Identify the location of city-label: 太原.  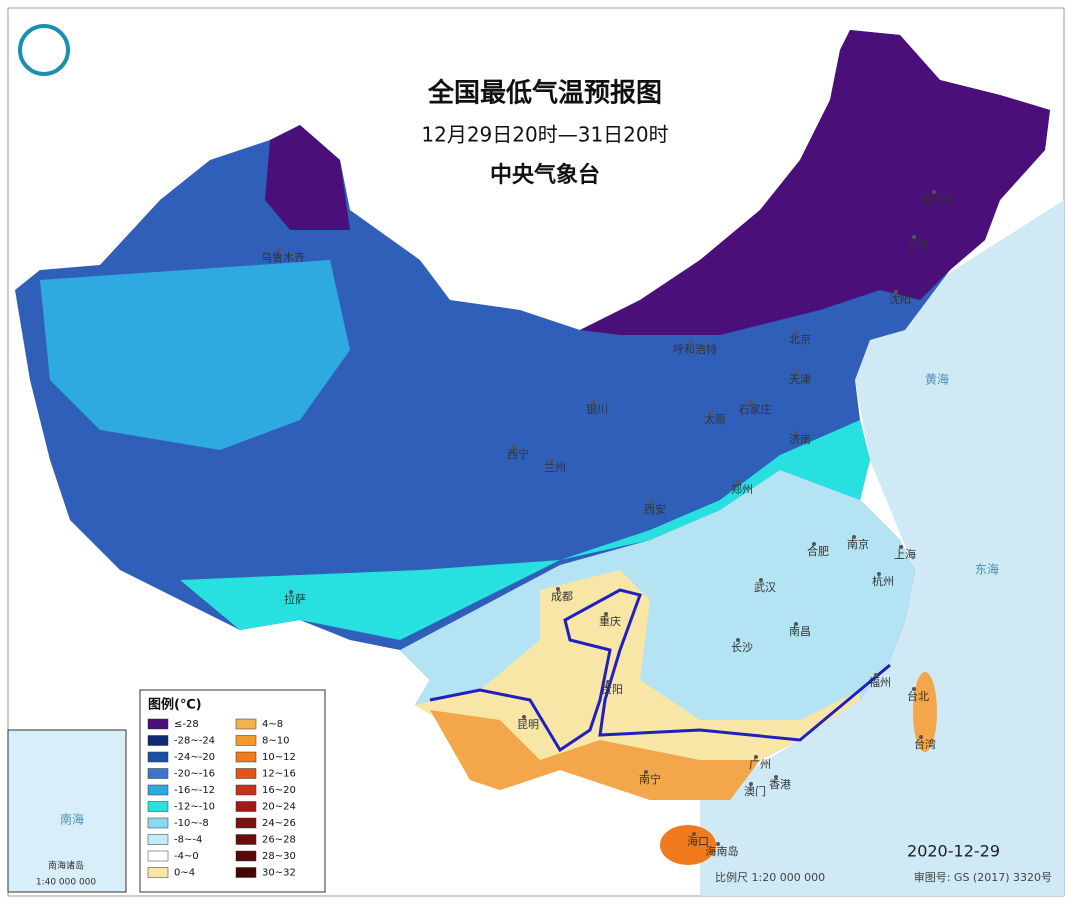
(715, 419).